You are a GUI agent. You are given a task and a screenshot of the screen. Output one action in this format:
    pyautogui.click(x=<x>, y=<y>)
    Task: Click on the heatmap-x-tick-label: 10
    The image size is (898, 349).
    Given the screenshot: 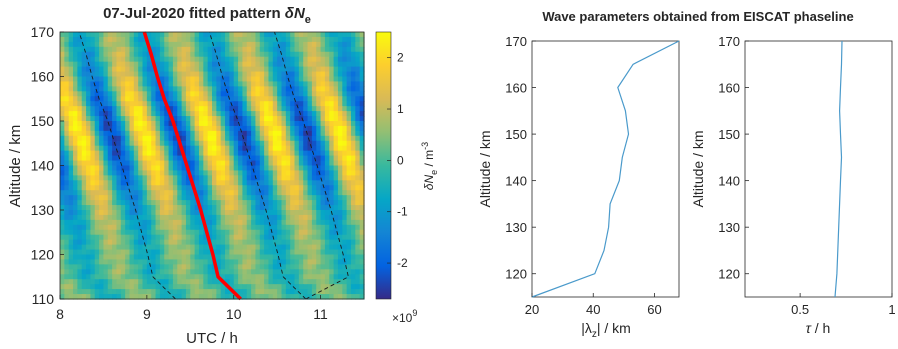 What is the action you would take?
    pyautogui.click(x=234, y=314)
    